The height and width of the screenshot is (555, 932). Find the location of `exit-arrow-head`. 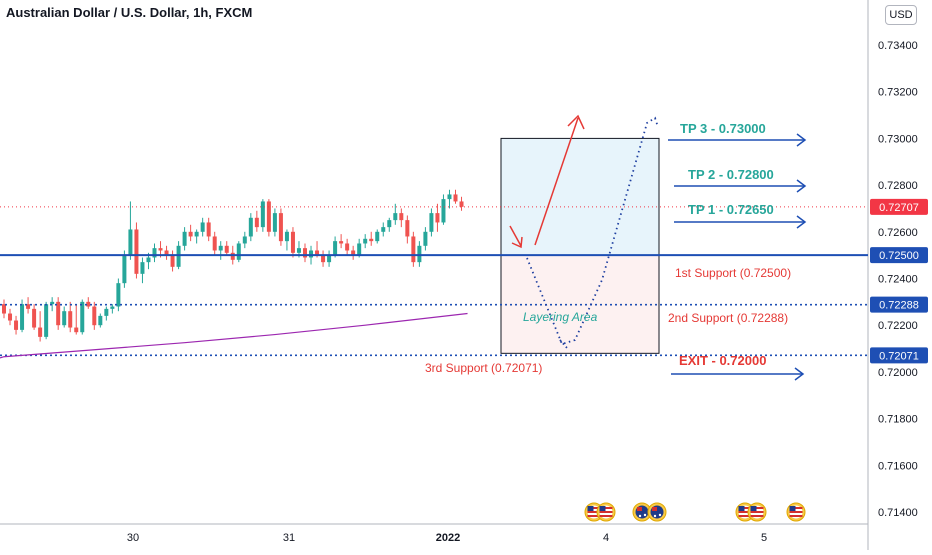

exit-arrow-head is located at coordinates (799, 374).